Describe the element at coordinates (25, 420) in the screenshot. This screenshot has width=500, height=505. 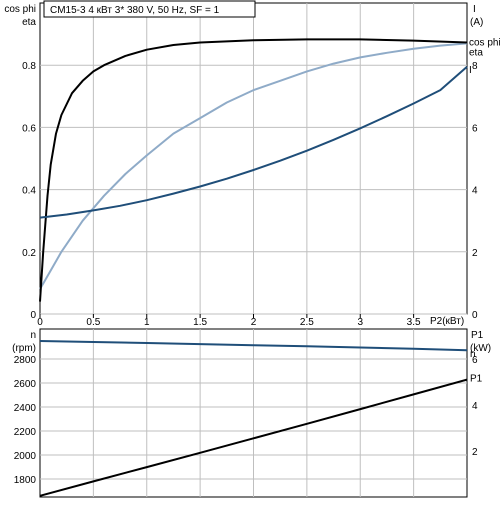
I see `bottom-y-ticks: 1800 2000 2200 2400 2600 2800` at that location.